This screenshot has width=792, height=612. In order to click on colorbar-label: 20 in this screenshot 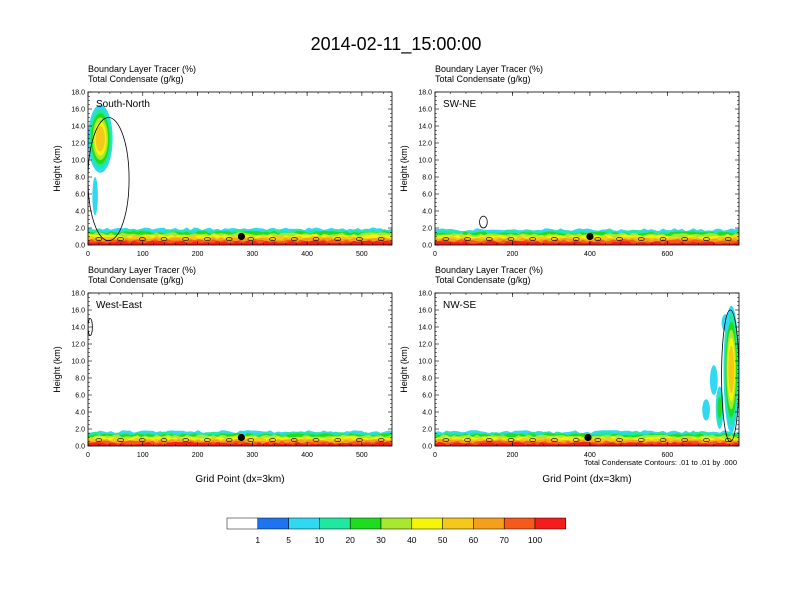, I will do `click(350, 540)`.